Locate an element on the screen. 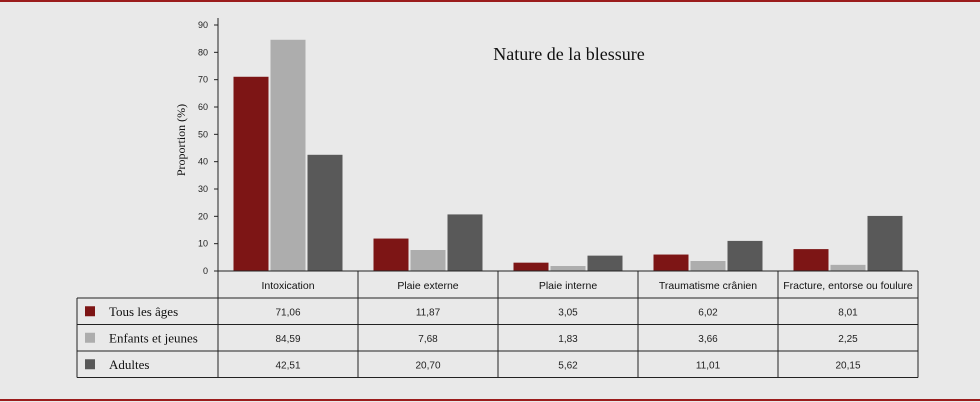 This screenshot has width=980, height=402. data-label-2-1: 84,59 is located at coordinates (287, 339).